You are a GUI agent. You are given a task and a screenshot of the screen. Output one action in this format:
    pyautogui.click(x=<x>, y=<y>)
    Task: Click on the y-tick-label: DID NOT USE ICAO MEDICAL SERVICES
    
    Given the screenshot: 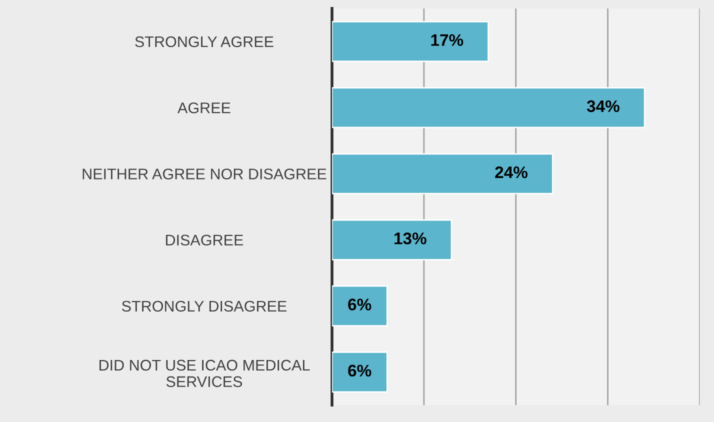 What is the action you would take?
    pyautogui.click(x=205, y=374)
    